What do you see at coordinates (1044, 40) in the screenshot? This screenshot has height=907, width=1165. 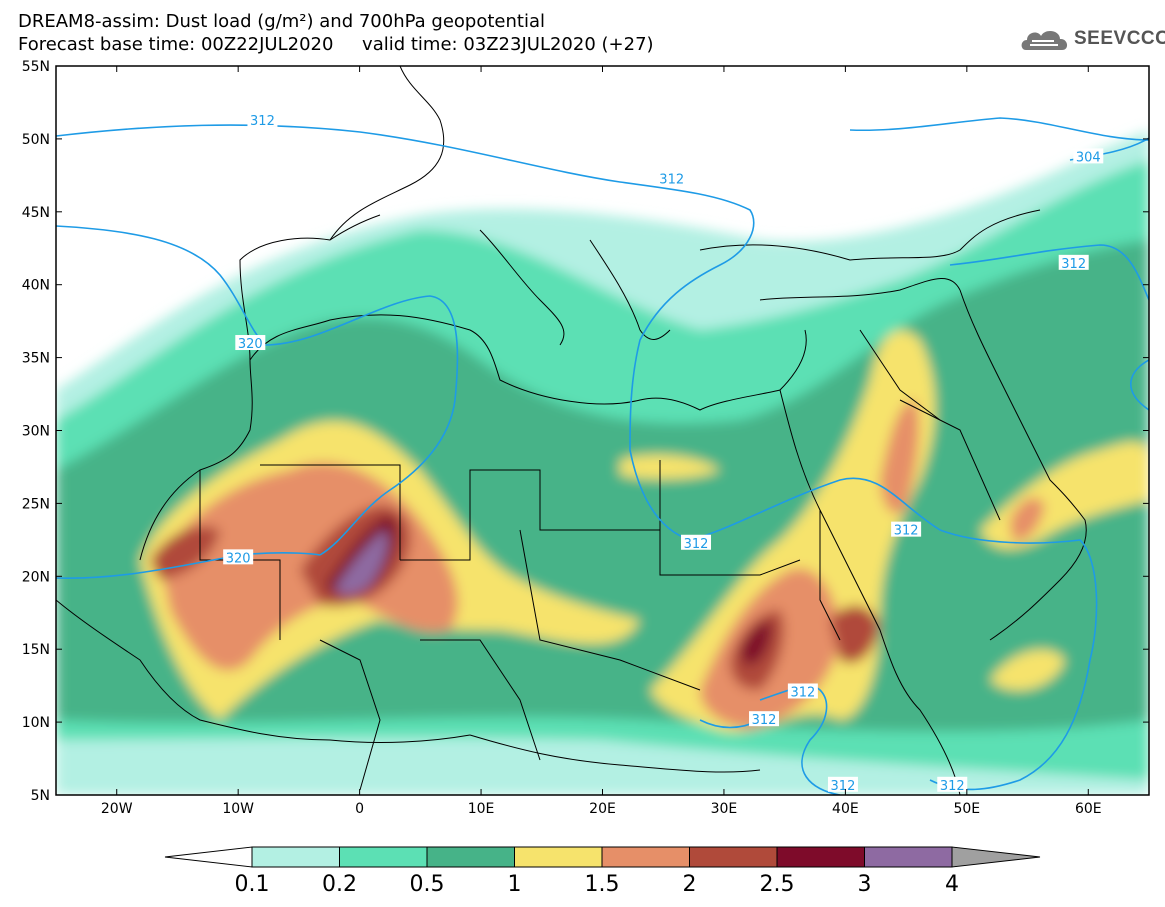 I see `cloud-logo-icon` at bounding box center [1044, 40].